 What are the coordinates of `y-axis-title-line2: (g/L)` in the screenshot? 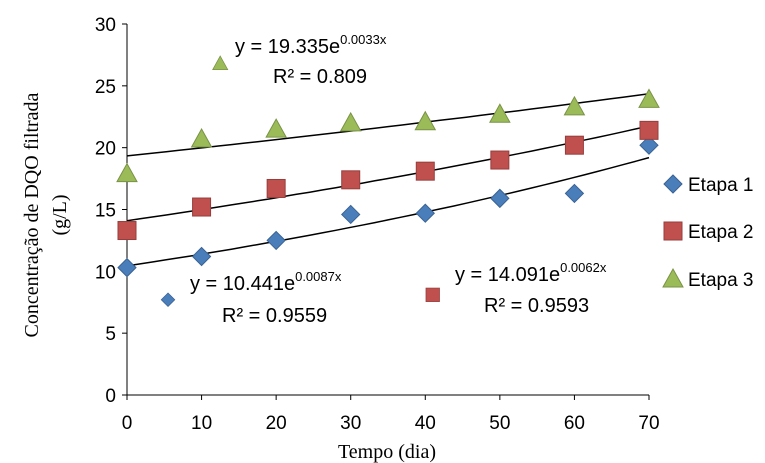 It's located at (60, 214).